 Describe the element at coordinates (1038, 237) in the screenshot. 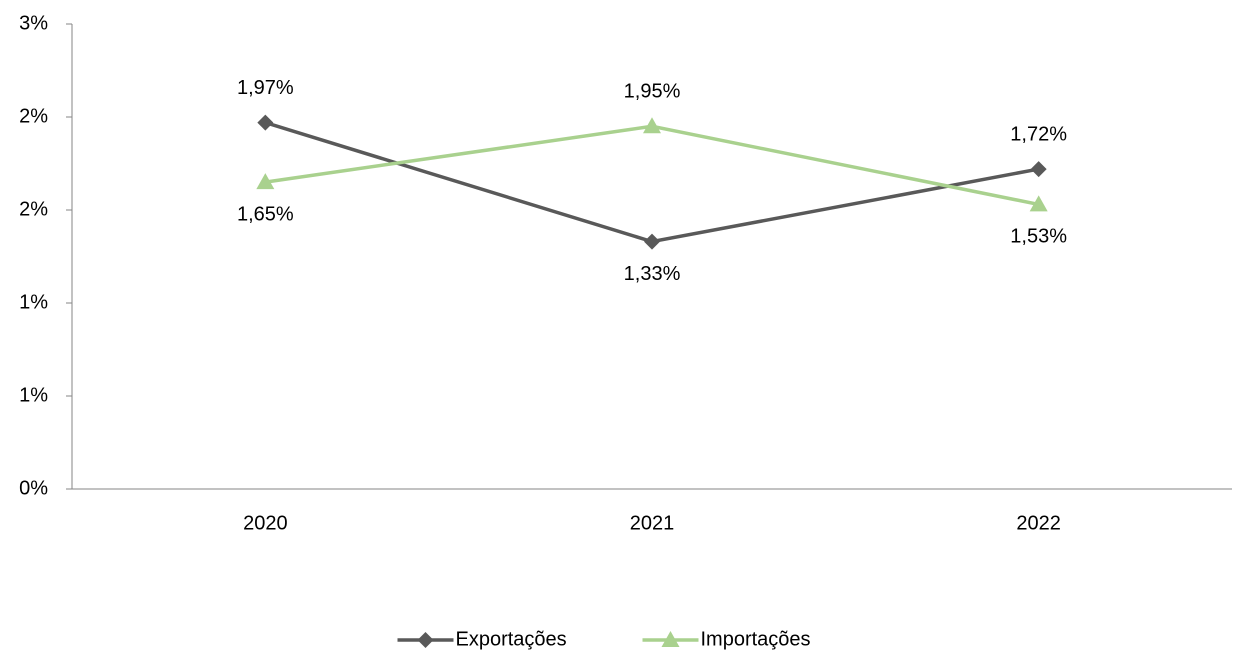

I see `data-label: 1,53%` at that location.